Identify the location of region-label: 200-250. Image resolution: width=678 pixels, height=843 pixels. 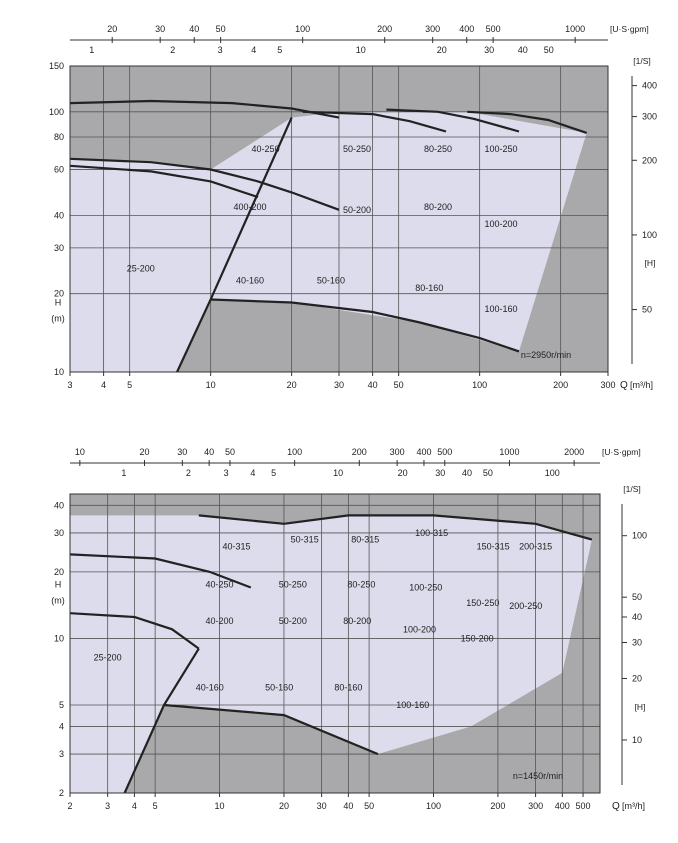
(525, 606).